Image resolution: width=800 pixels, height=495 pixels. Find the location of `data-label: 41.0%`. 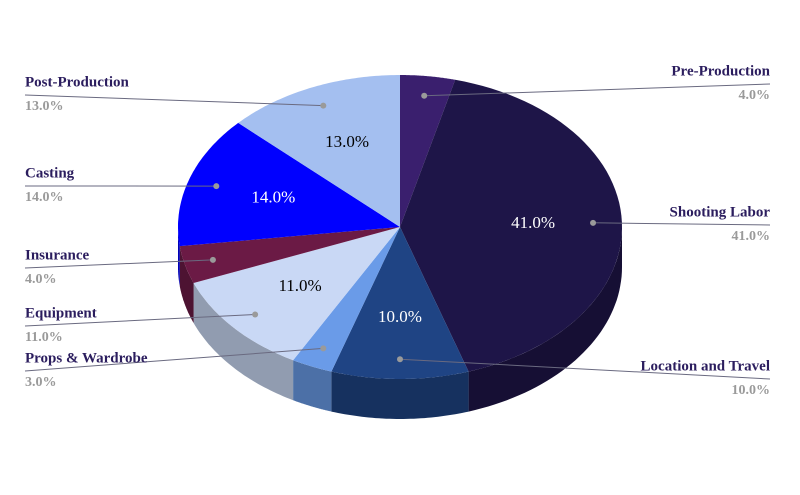

data-label: 41.0% is located at coordinates (533, 222).